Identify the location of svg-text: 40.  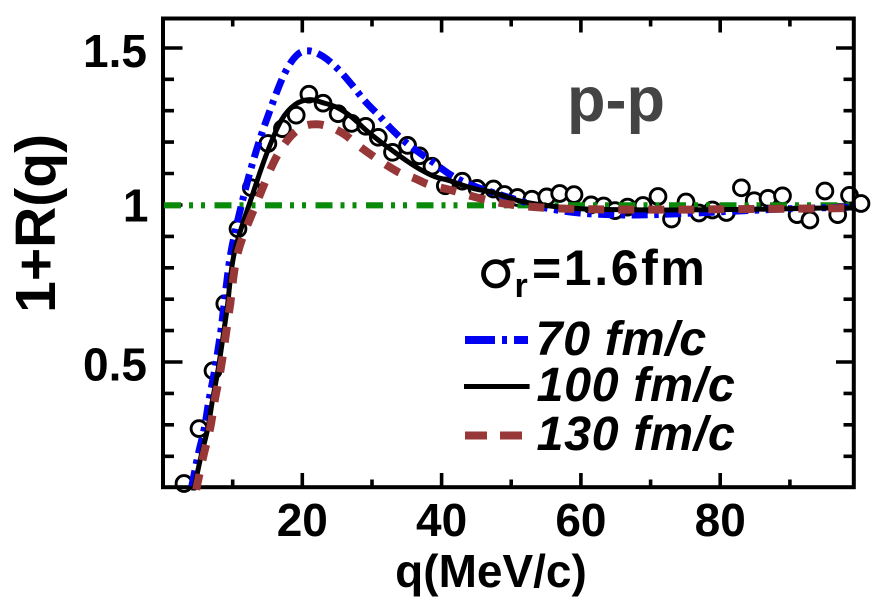
(441, 520).